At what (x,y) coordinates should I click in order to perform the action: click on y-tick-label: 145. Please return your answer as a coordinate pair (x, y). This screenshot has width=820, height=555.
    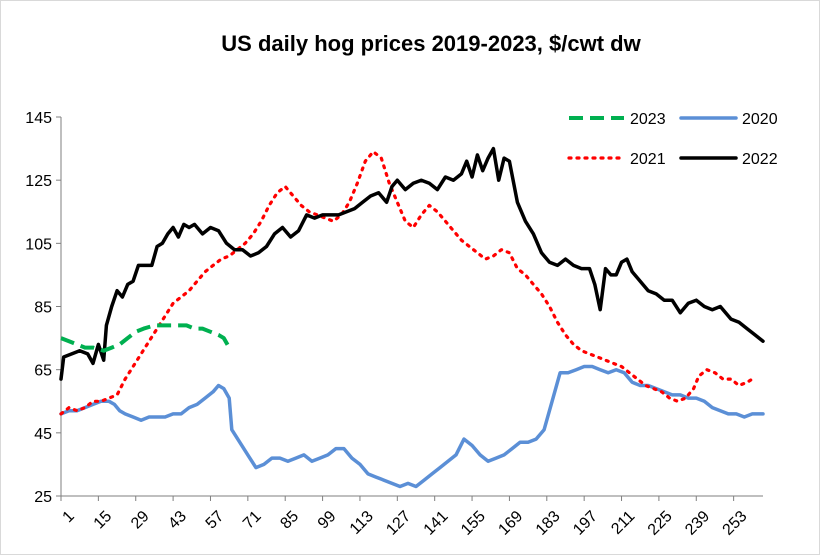
    Looking at the image, I should click on (38, 118).